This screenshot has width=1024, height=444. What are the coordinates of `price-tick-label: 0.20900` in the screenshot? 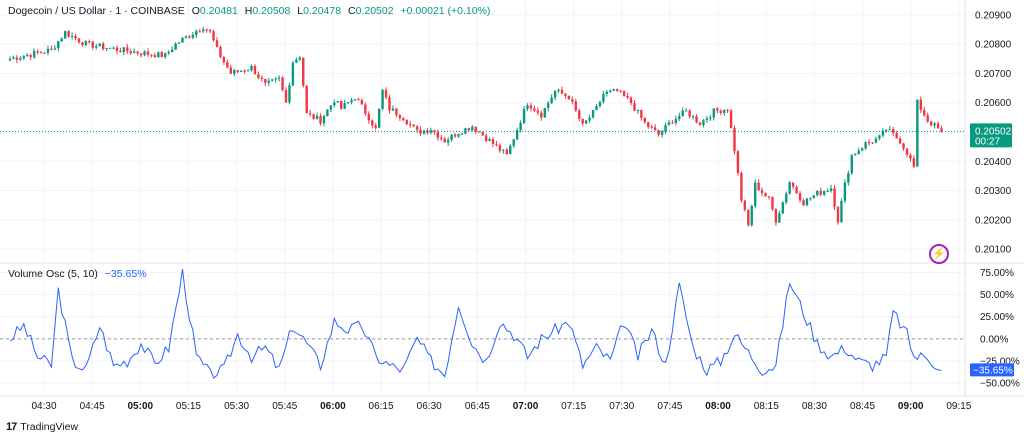 It's located at (993, 15).